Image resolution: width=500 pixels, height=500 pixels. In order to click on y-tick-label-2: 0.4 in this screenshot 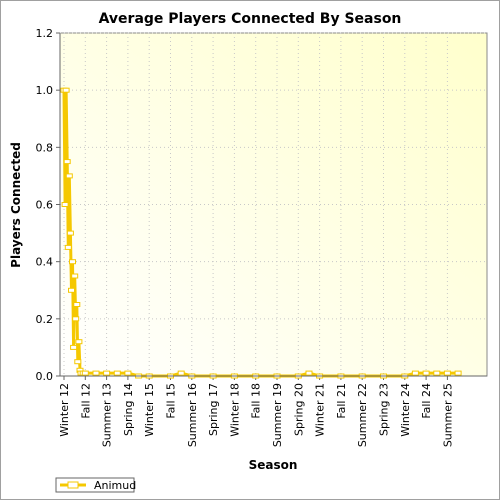, I will do `click(45, 262)`.